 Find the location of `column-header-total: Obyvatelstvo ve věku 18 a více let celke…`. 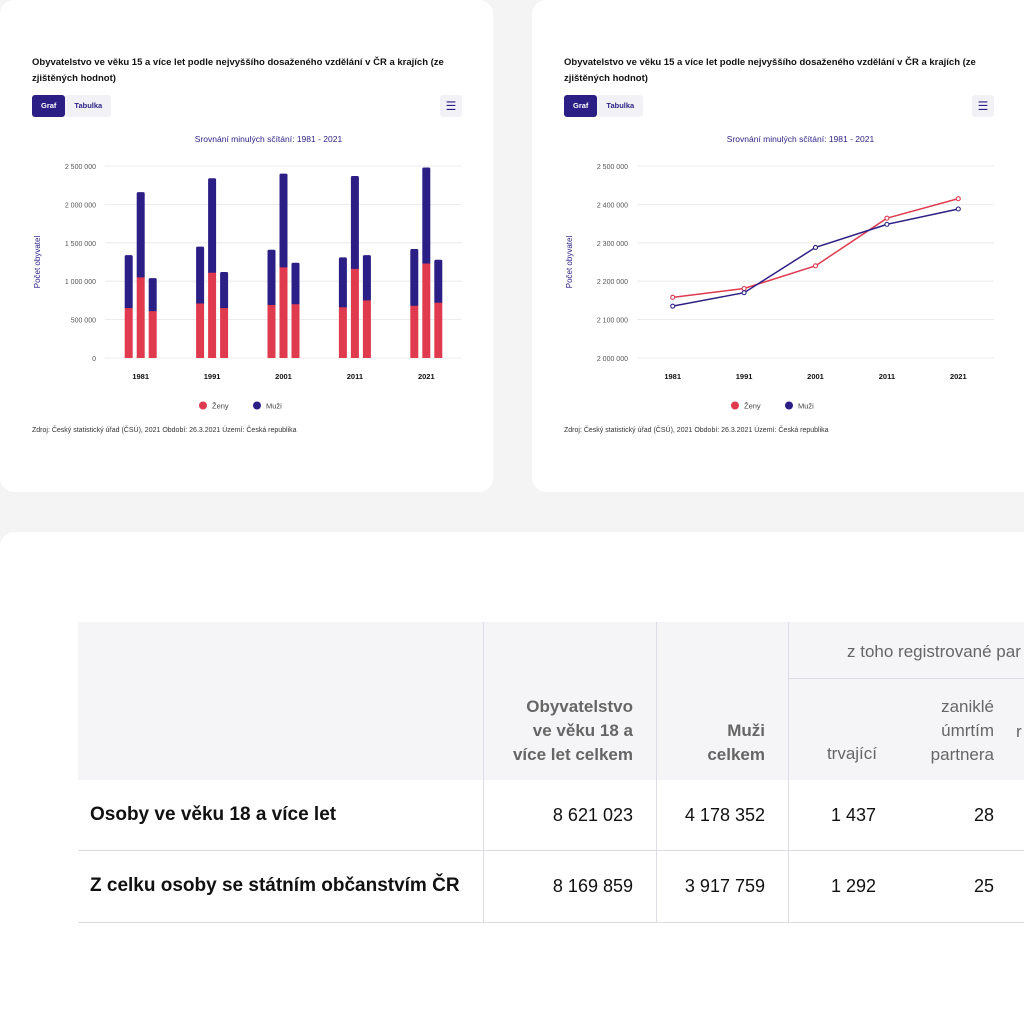

column-header-total: Obyvatelstvo ve věku 18 a více let celke… is located at coordinates (561, 731).